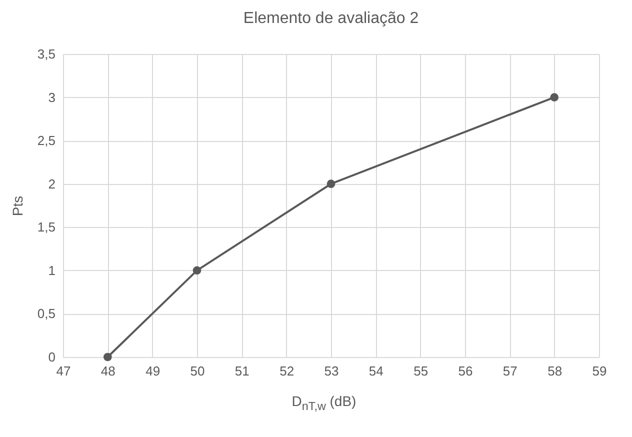  I want to click on y-tick-label: 2, so click(52, 184).